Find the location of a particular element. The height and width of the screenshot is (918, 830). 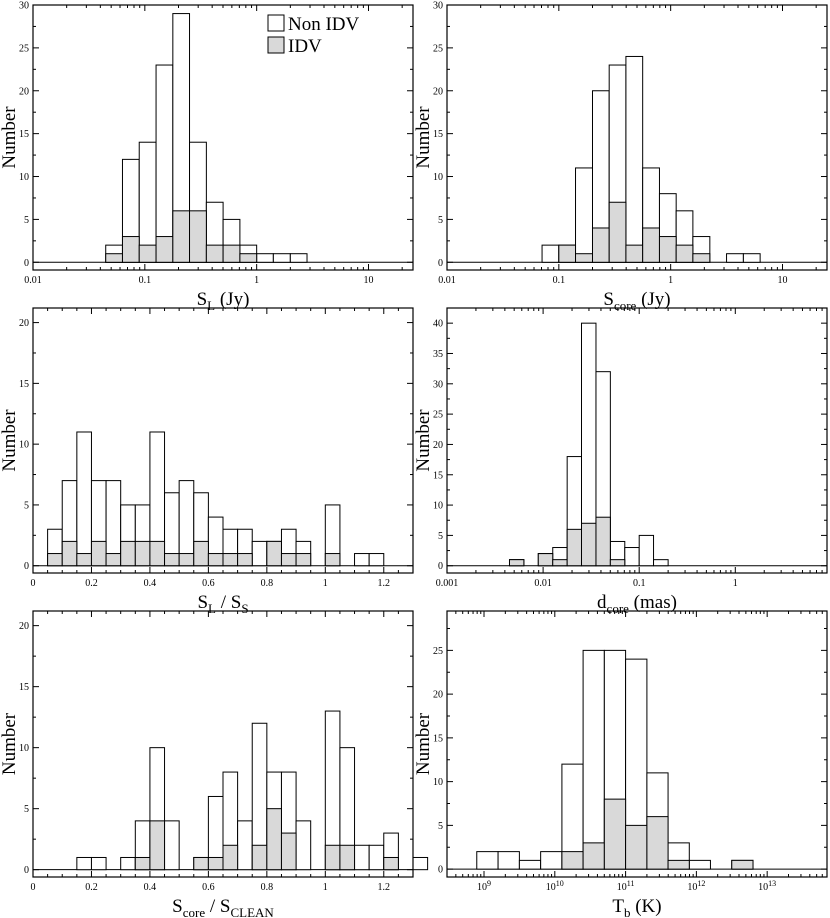

x-tick-label: 1013 is located at coordinates (767, 886).